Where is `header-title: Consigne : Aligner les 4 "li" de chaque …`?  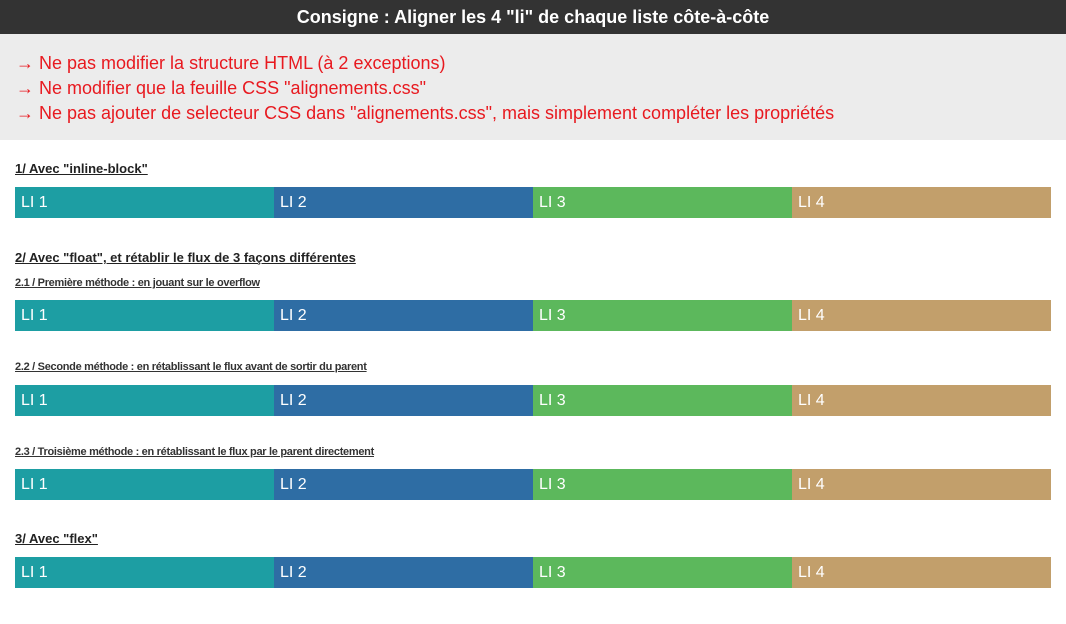
header-title: Consigne : Aligner les 4 "li" de chaque … is located at coordinates (533, 17).